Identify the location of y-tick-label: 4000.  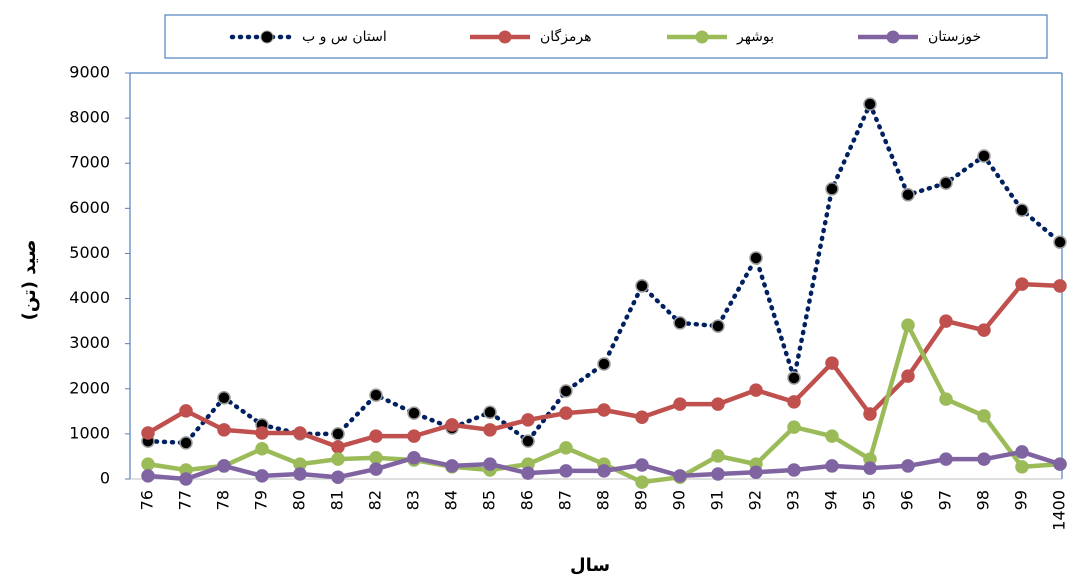
(89, 297).